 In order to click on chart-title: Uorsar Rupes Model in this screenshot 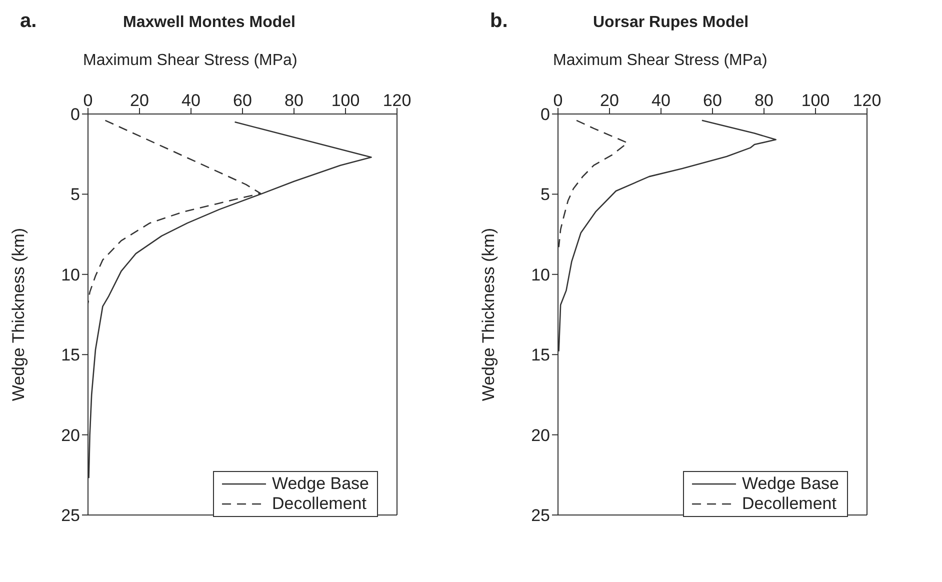, I will do `click(671, 23)`.